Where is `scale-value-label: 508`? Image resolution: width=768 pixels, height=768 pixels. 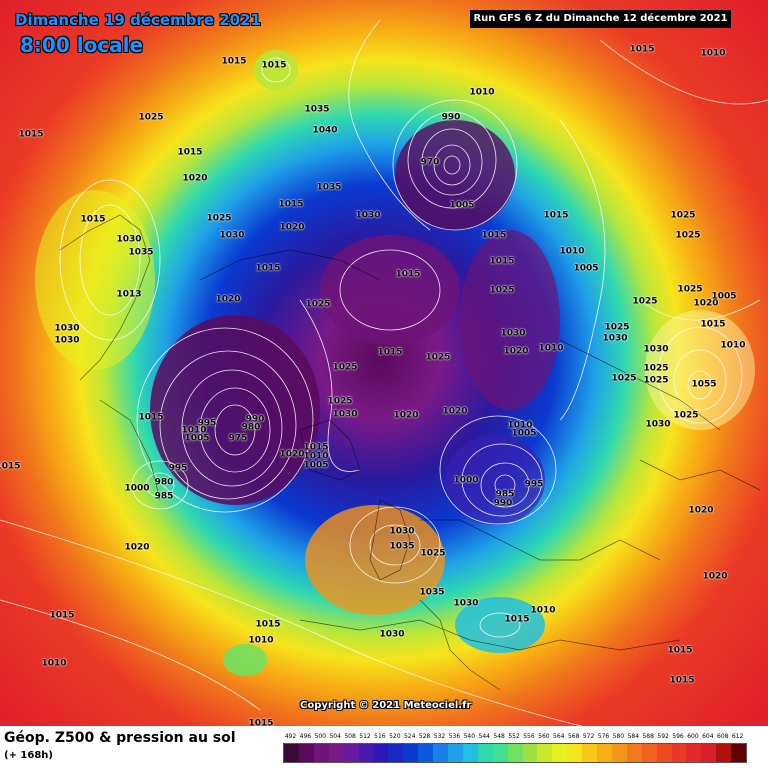
scale-value-label: 508 is located at coordinates (350, 736).